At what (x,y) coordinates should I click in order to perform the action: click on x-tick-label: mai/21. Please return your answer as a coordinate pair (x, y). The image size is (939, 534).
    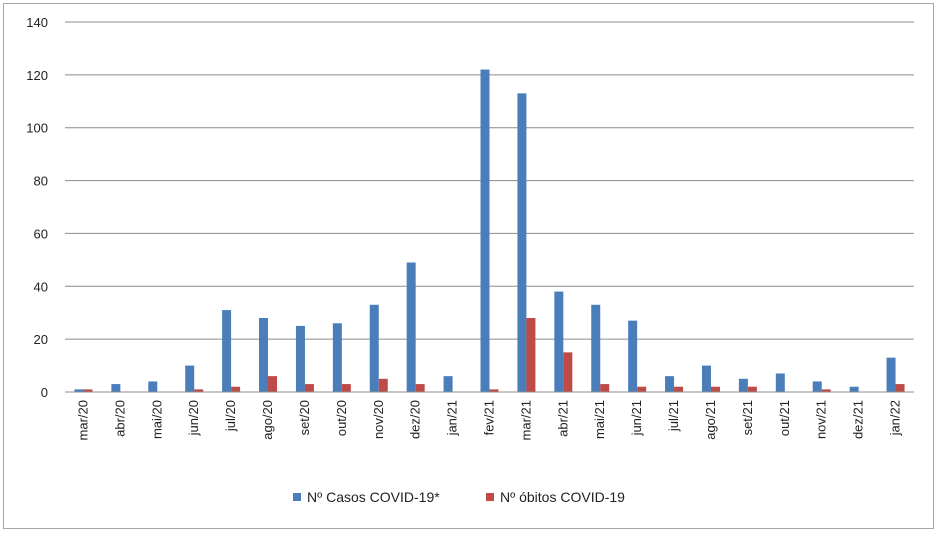
    Looking at the image, I should click on (599, 419).